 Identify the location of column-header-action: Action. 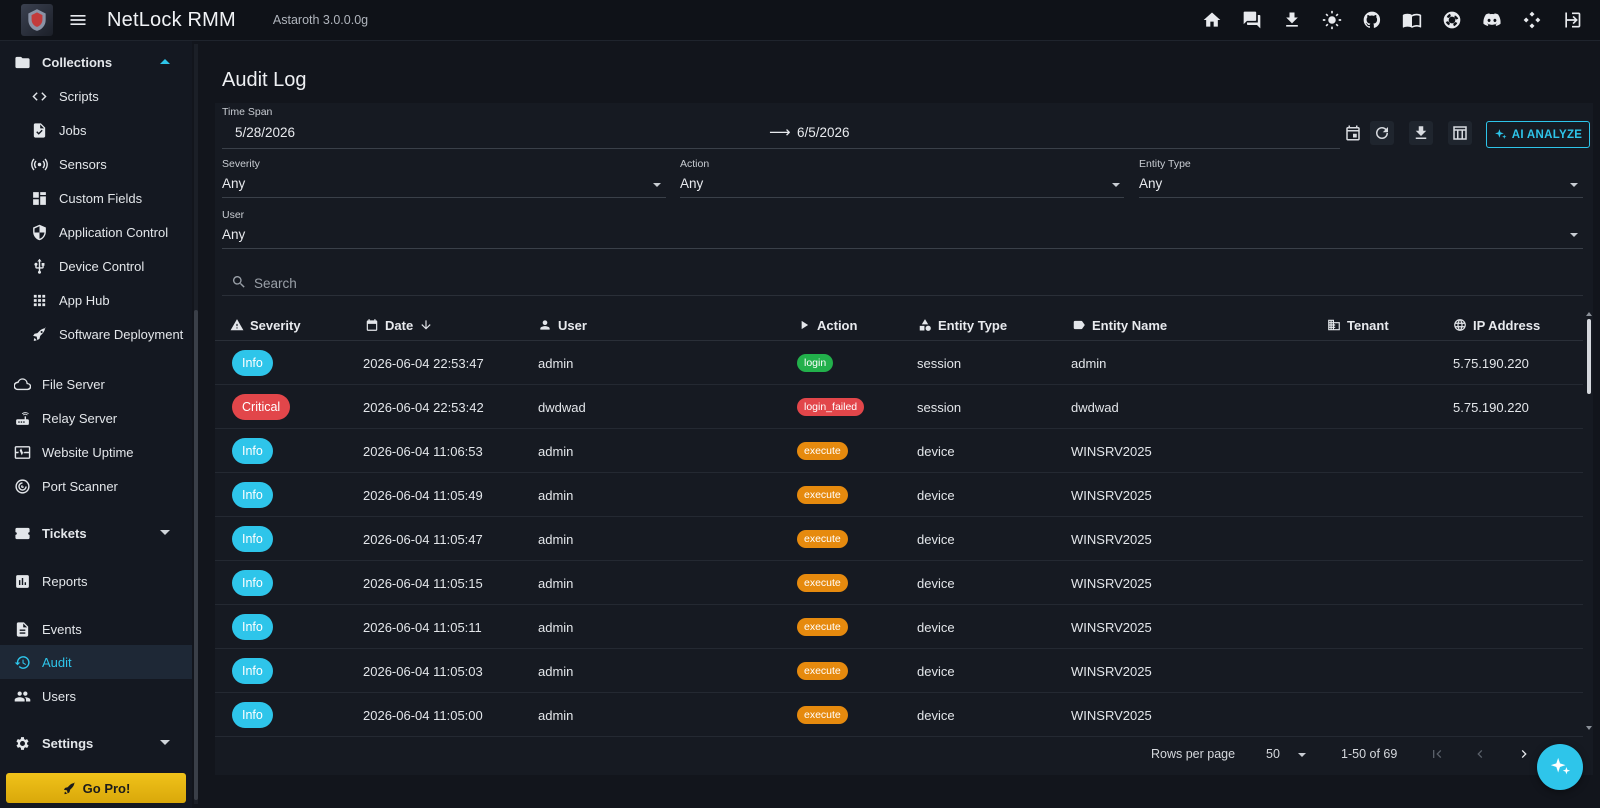
(827, 325).